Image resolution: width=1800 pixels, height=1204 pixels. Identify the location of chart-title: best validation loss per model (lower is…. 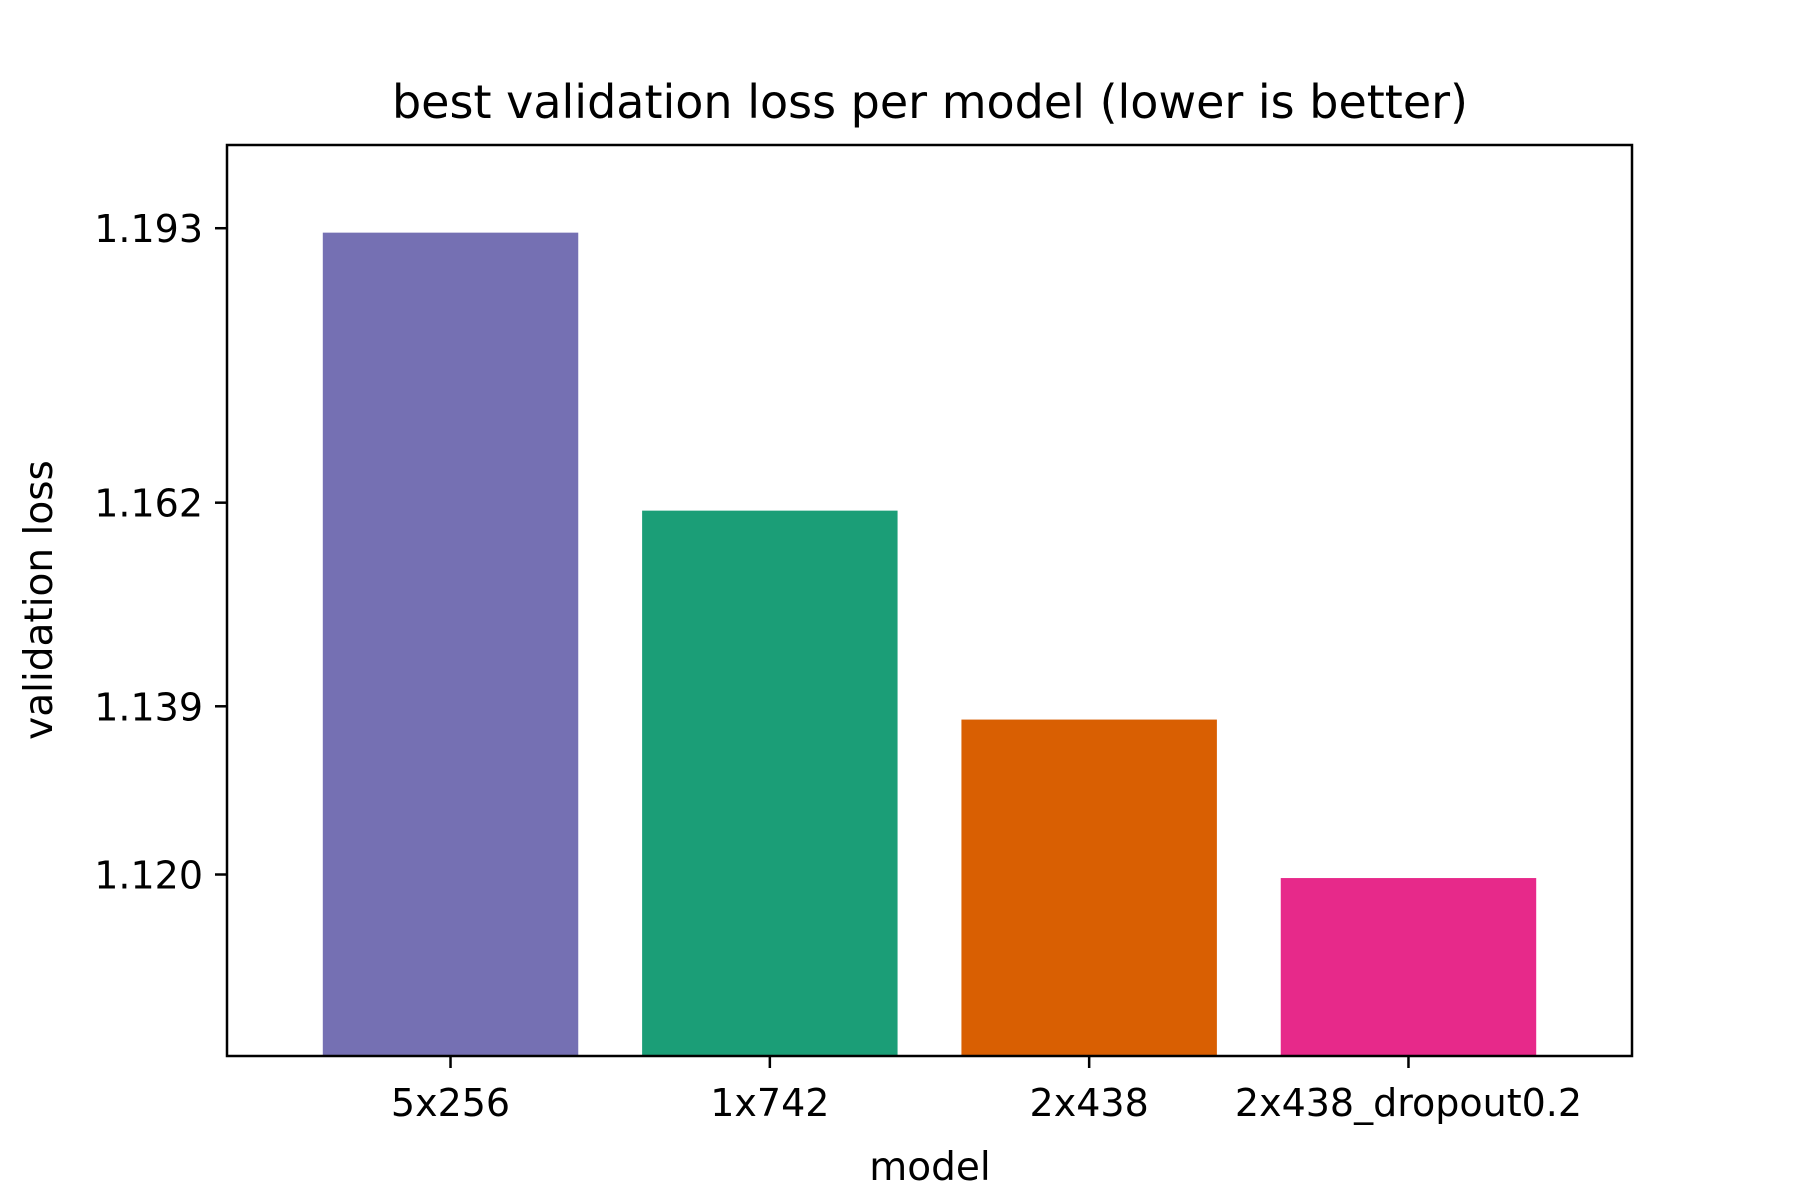
(930, 102).